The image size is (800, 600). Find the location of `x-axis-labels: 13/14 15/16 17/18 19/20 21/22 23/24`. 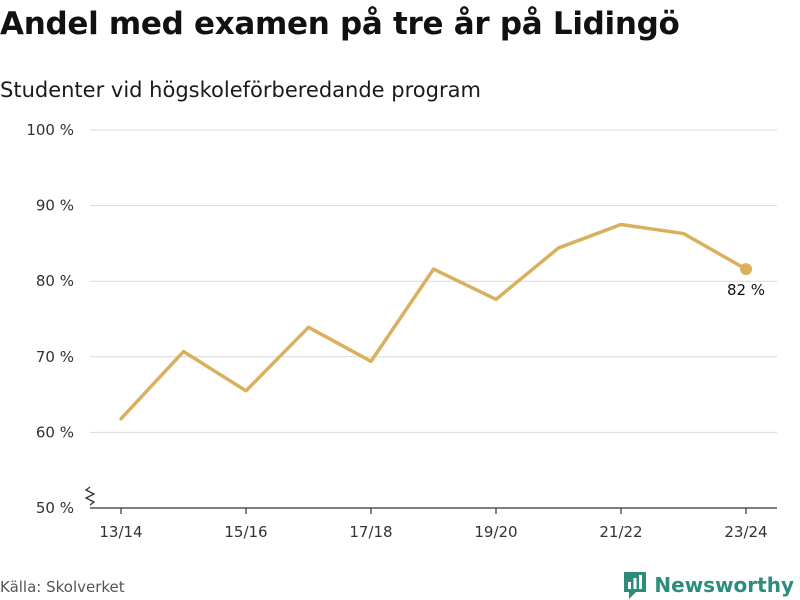

x-axis-labels: 13/14 15/16 17/18 19/20 21/22 23/24 is located at coordinates (433, 532).